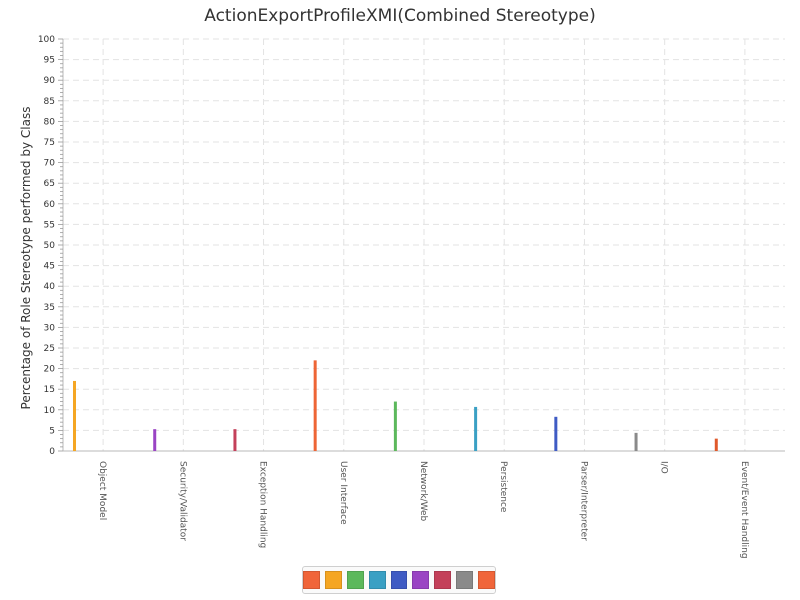 This screenshot has width=800, height=600. What do you see at coordinates (50, 122) in the screenshot?
I see `y-tick-label: 80` at bounding box center [50, 122].